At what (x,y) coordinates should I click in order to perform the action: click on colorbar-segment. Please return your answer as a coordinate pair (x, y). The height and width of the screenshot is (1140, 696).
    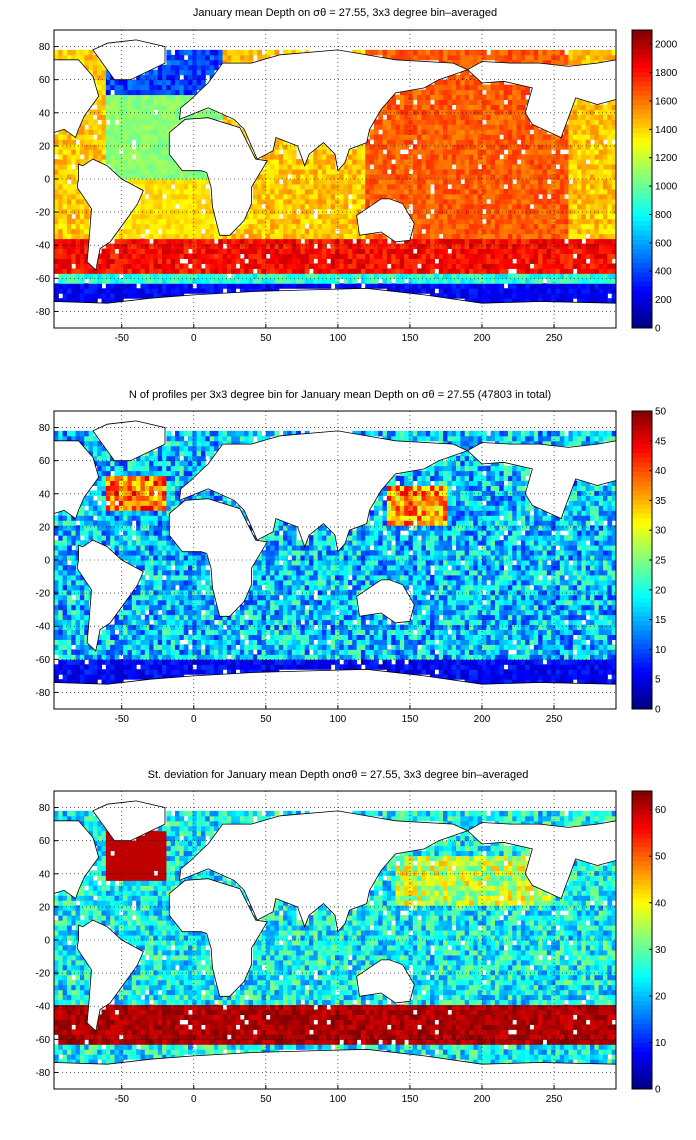
    Looking at the image, I should click on (642, 172).